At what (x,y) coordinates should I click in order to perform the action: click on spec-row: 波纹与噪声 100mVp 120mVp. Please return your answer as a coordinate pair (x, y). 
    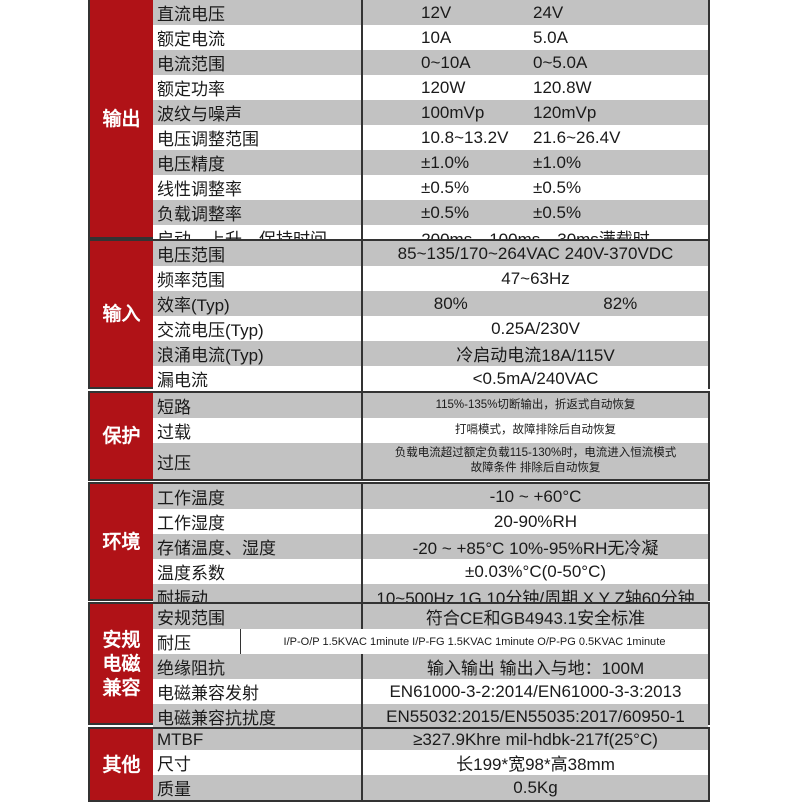
    Looking at the image, I should click on (430, 112).